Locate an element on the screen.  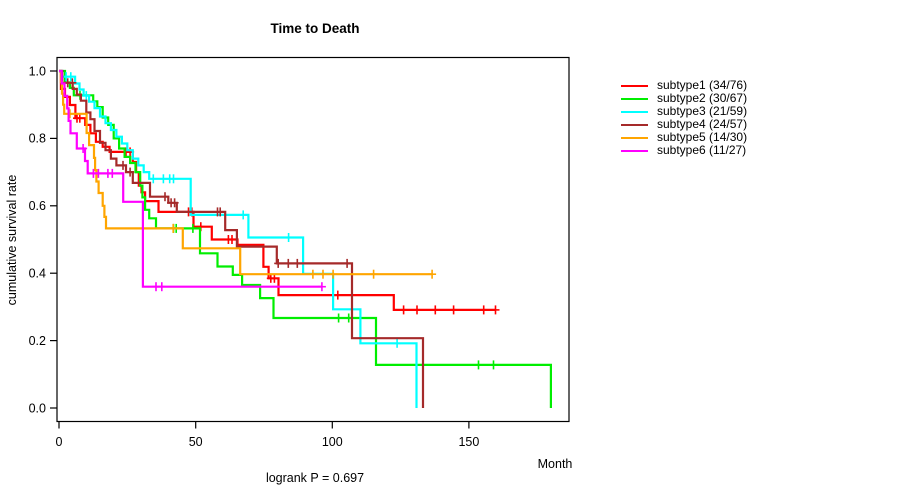
svg-text: 1.0 is located at coordinates (37, 71).